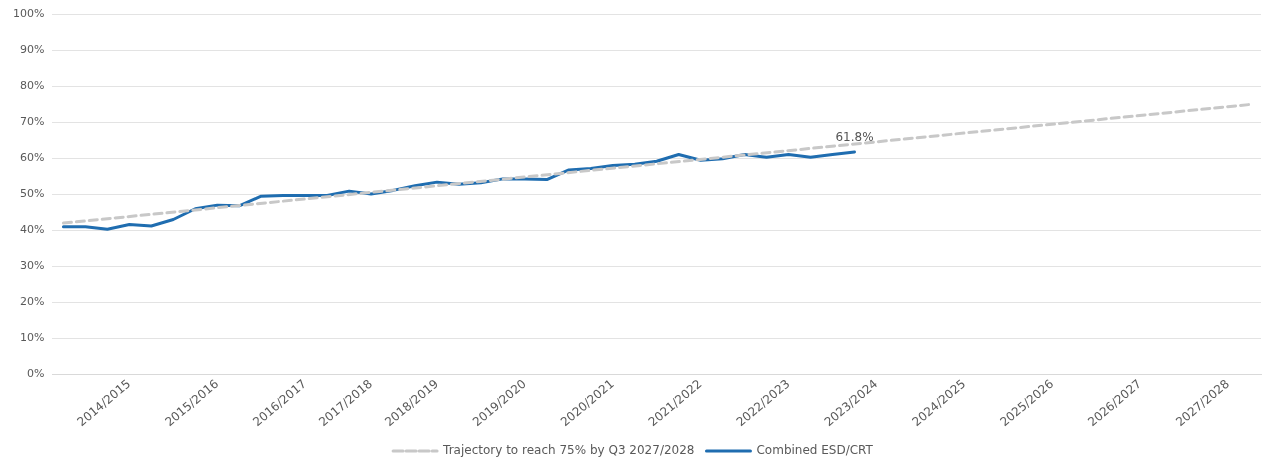  Describe the element at coordinates (28, 14) in the screenshot. I see `y-tick-label: 100%` at that location.